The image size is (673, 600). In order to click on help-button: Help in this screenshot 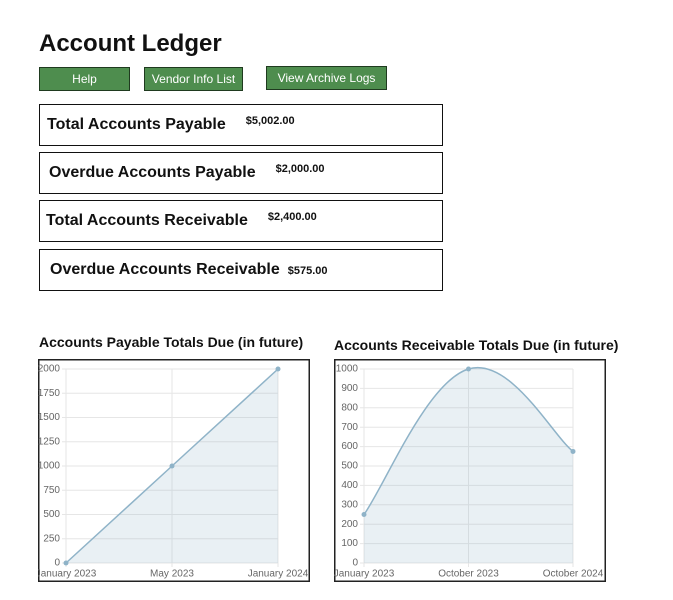, I will do `click(84, 79)`.